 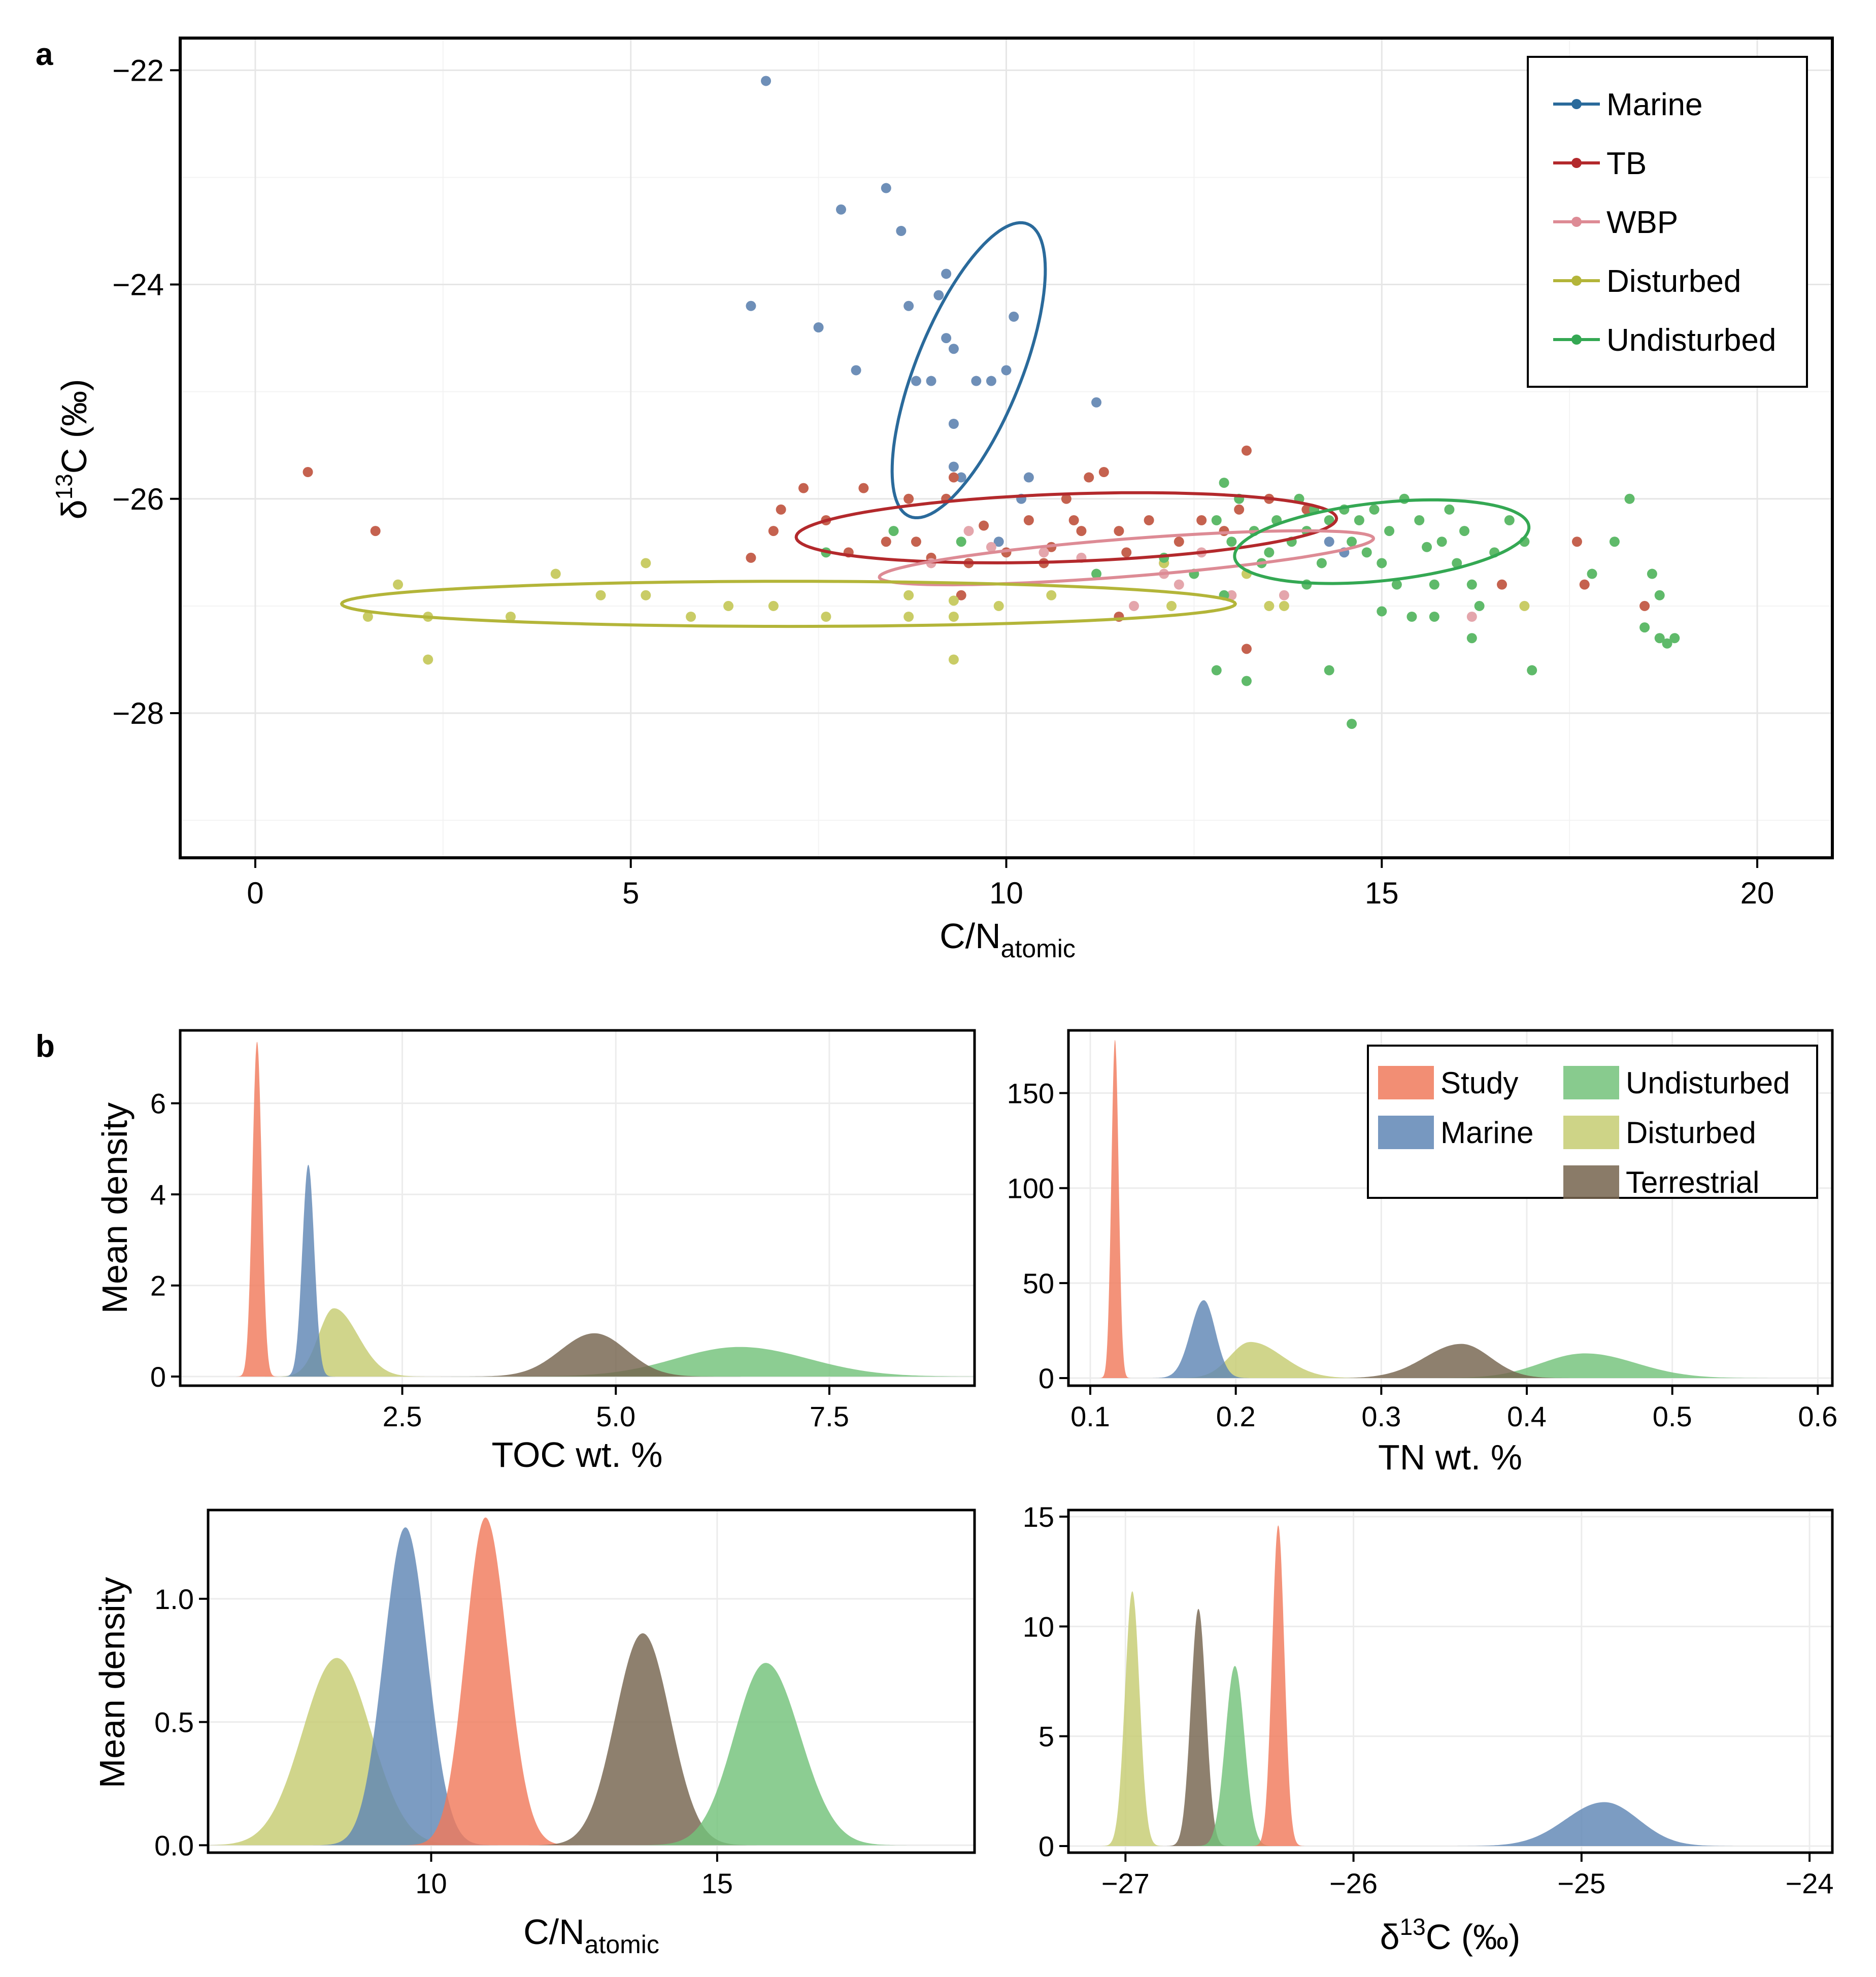 I want to click on ellipse-marine, so click(x=968, y=370).